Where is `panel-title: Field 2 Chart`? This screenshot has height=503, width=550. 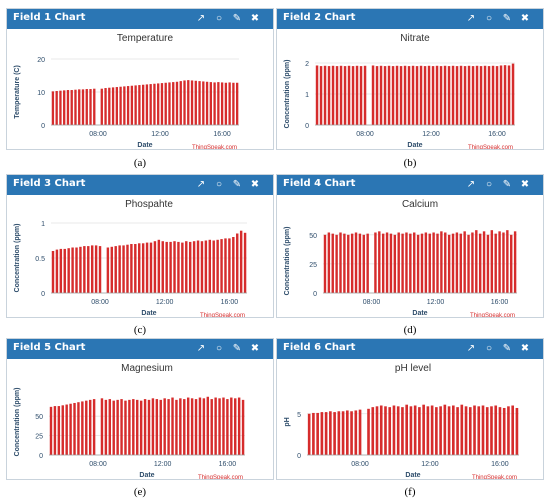 panel-title: Field 2 Chart is located at coordinates (319, 17).